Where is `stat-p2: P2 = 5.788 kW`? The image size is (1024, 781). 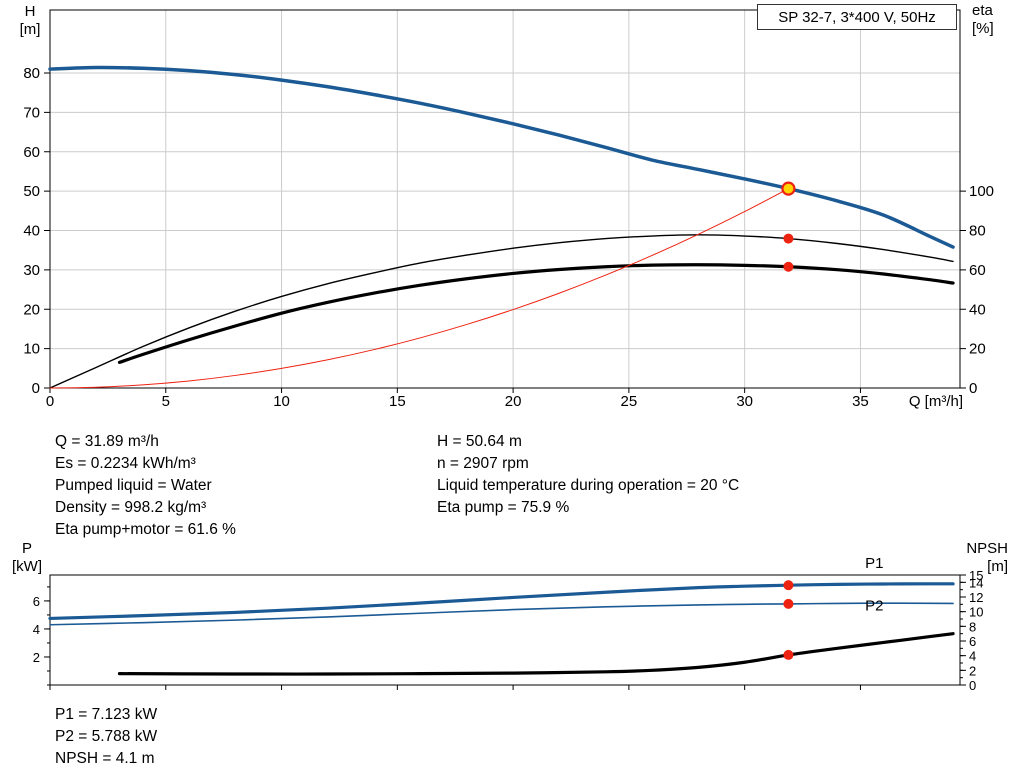 stat-p2: P2 = 5.788 kW is located at coordinates (106, 736).